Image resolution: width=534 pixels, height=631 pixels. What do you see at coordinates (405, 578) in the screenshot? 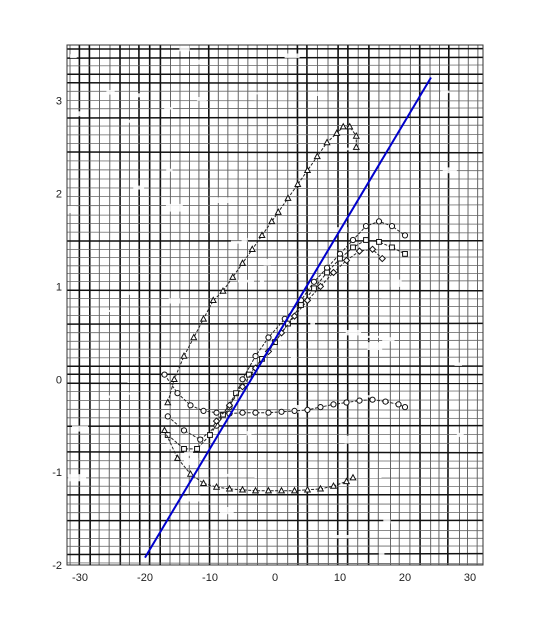
I see `x-tick-label: 20` at bounding box center [405, 578].